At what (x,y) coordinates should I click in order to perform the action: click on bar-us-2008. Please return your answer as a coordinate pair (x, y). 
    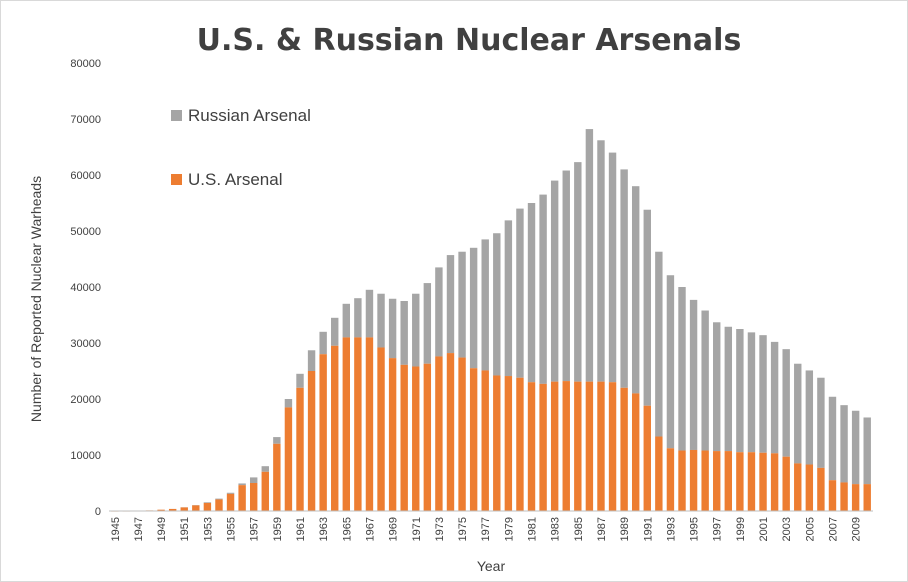
    Looking at the image, I should click on (844, 496).